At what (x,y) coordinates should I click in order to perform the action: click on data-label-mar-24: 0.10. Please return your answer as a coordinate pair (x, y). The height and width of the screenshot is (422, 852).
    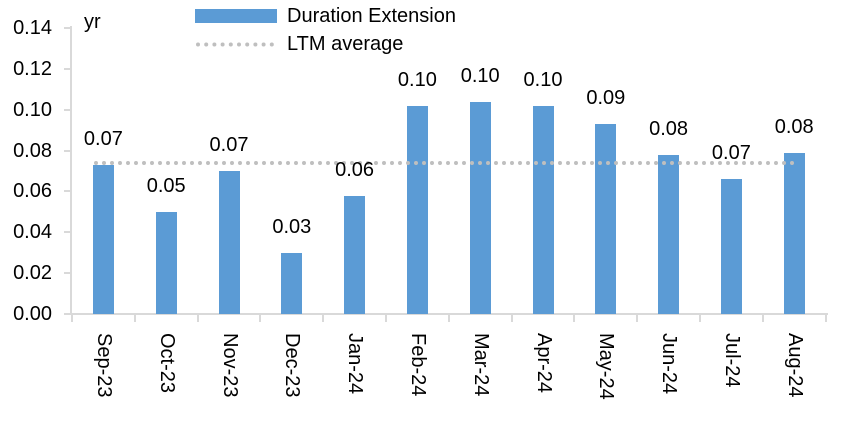
    Looking at the image, I should click on (480, 75).